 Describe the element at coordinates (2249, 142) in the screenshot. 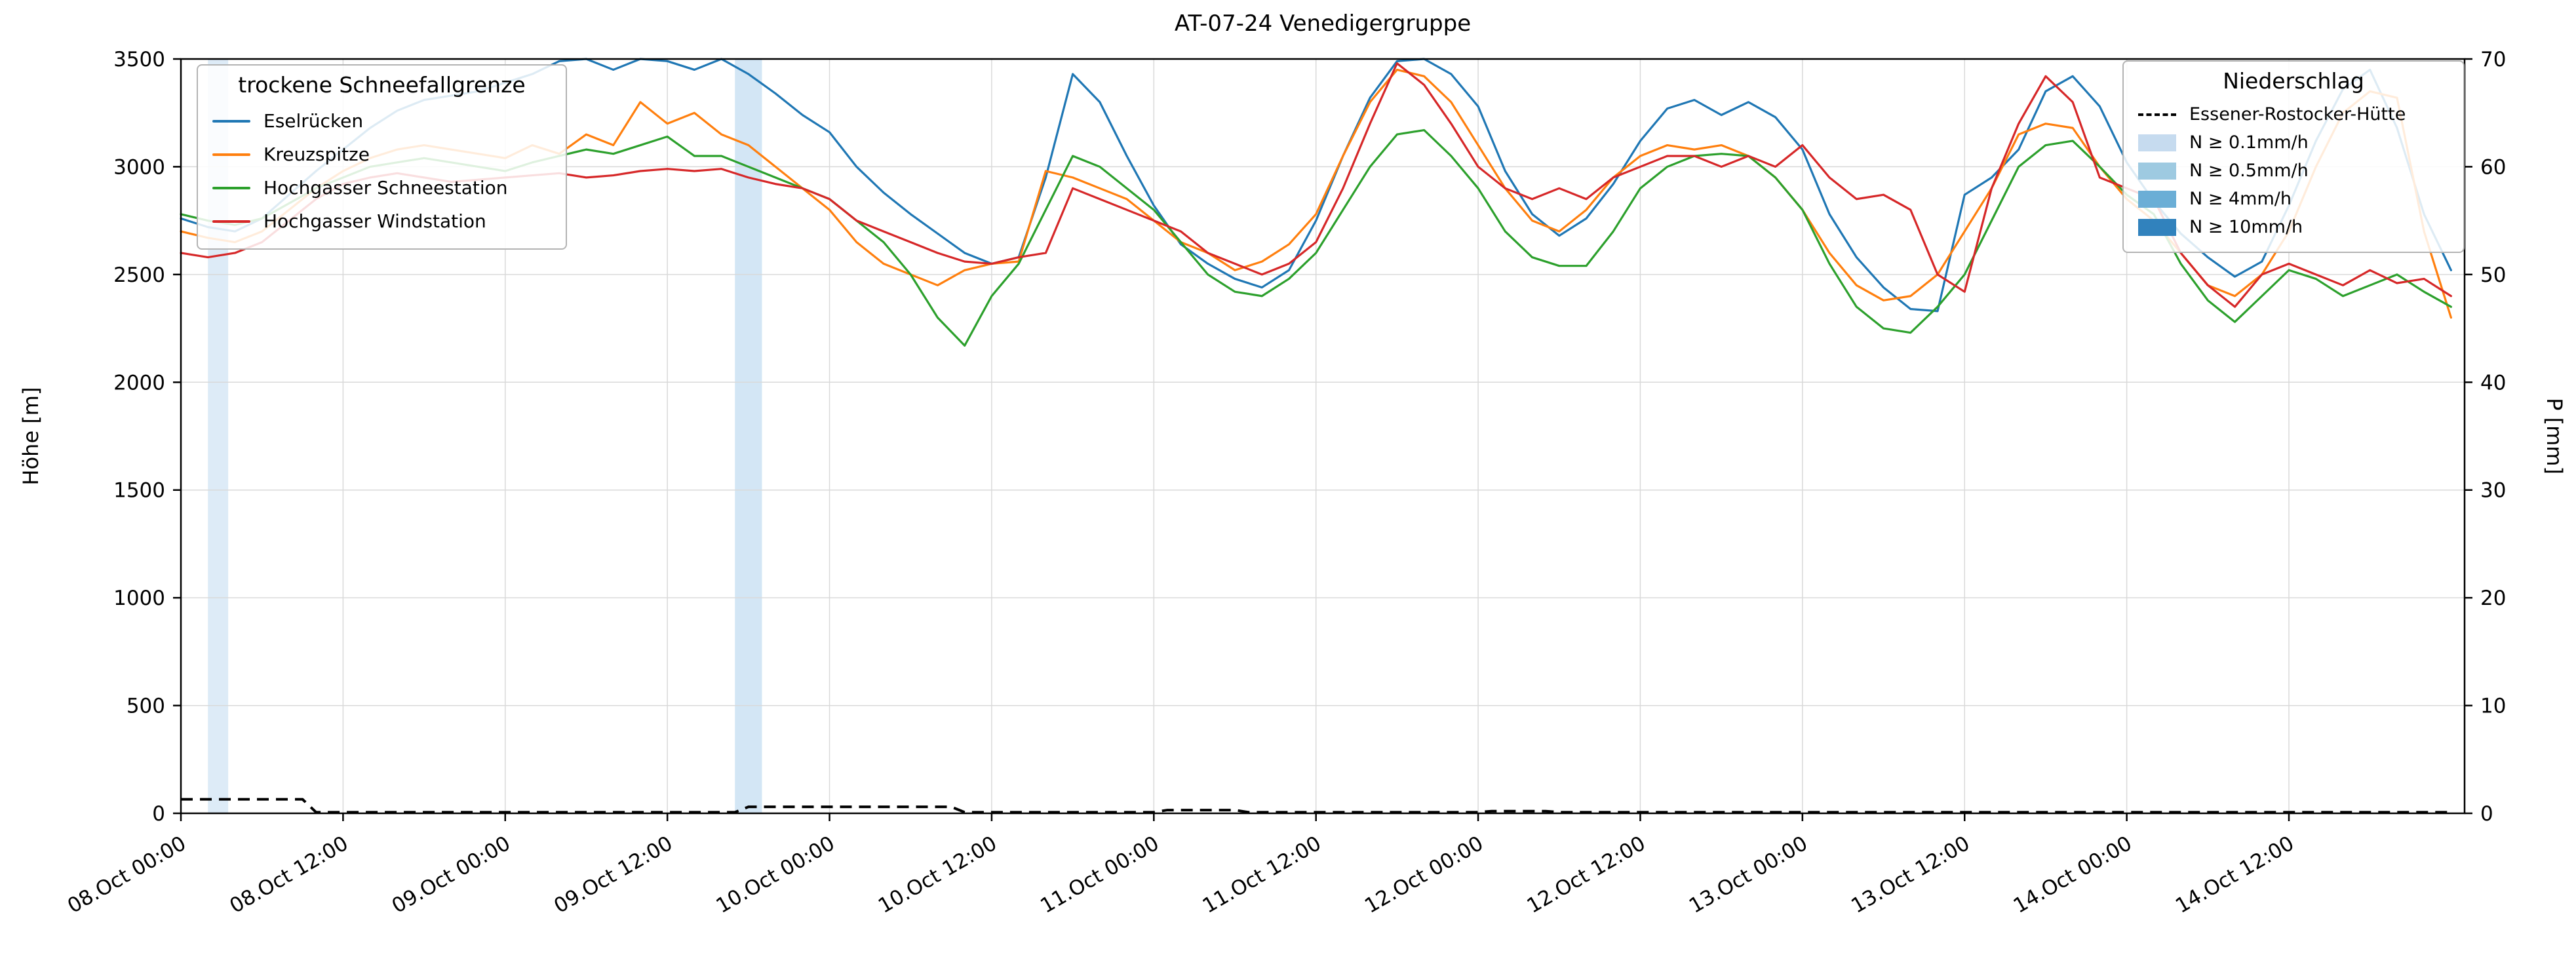

I see `n-0-1-label: N ≥ 0.1mm/h` at that location.